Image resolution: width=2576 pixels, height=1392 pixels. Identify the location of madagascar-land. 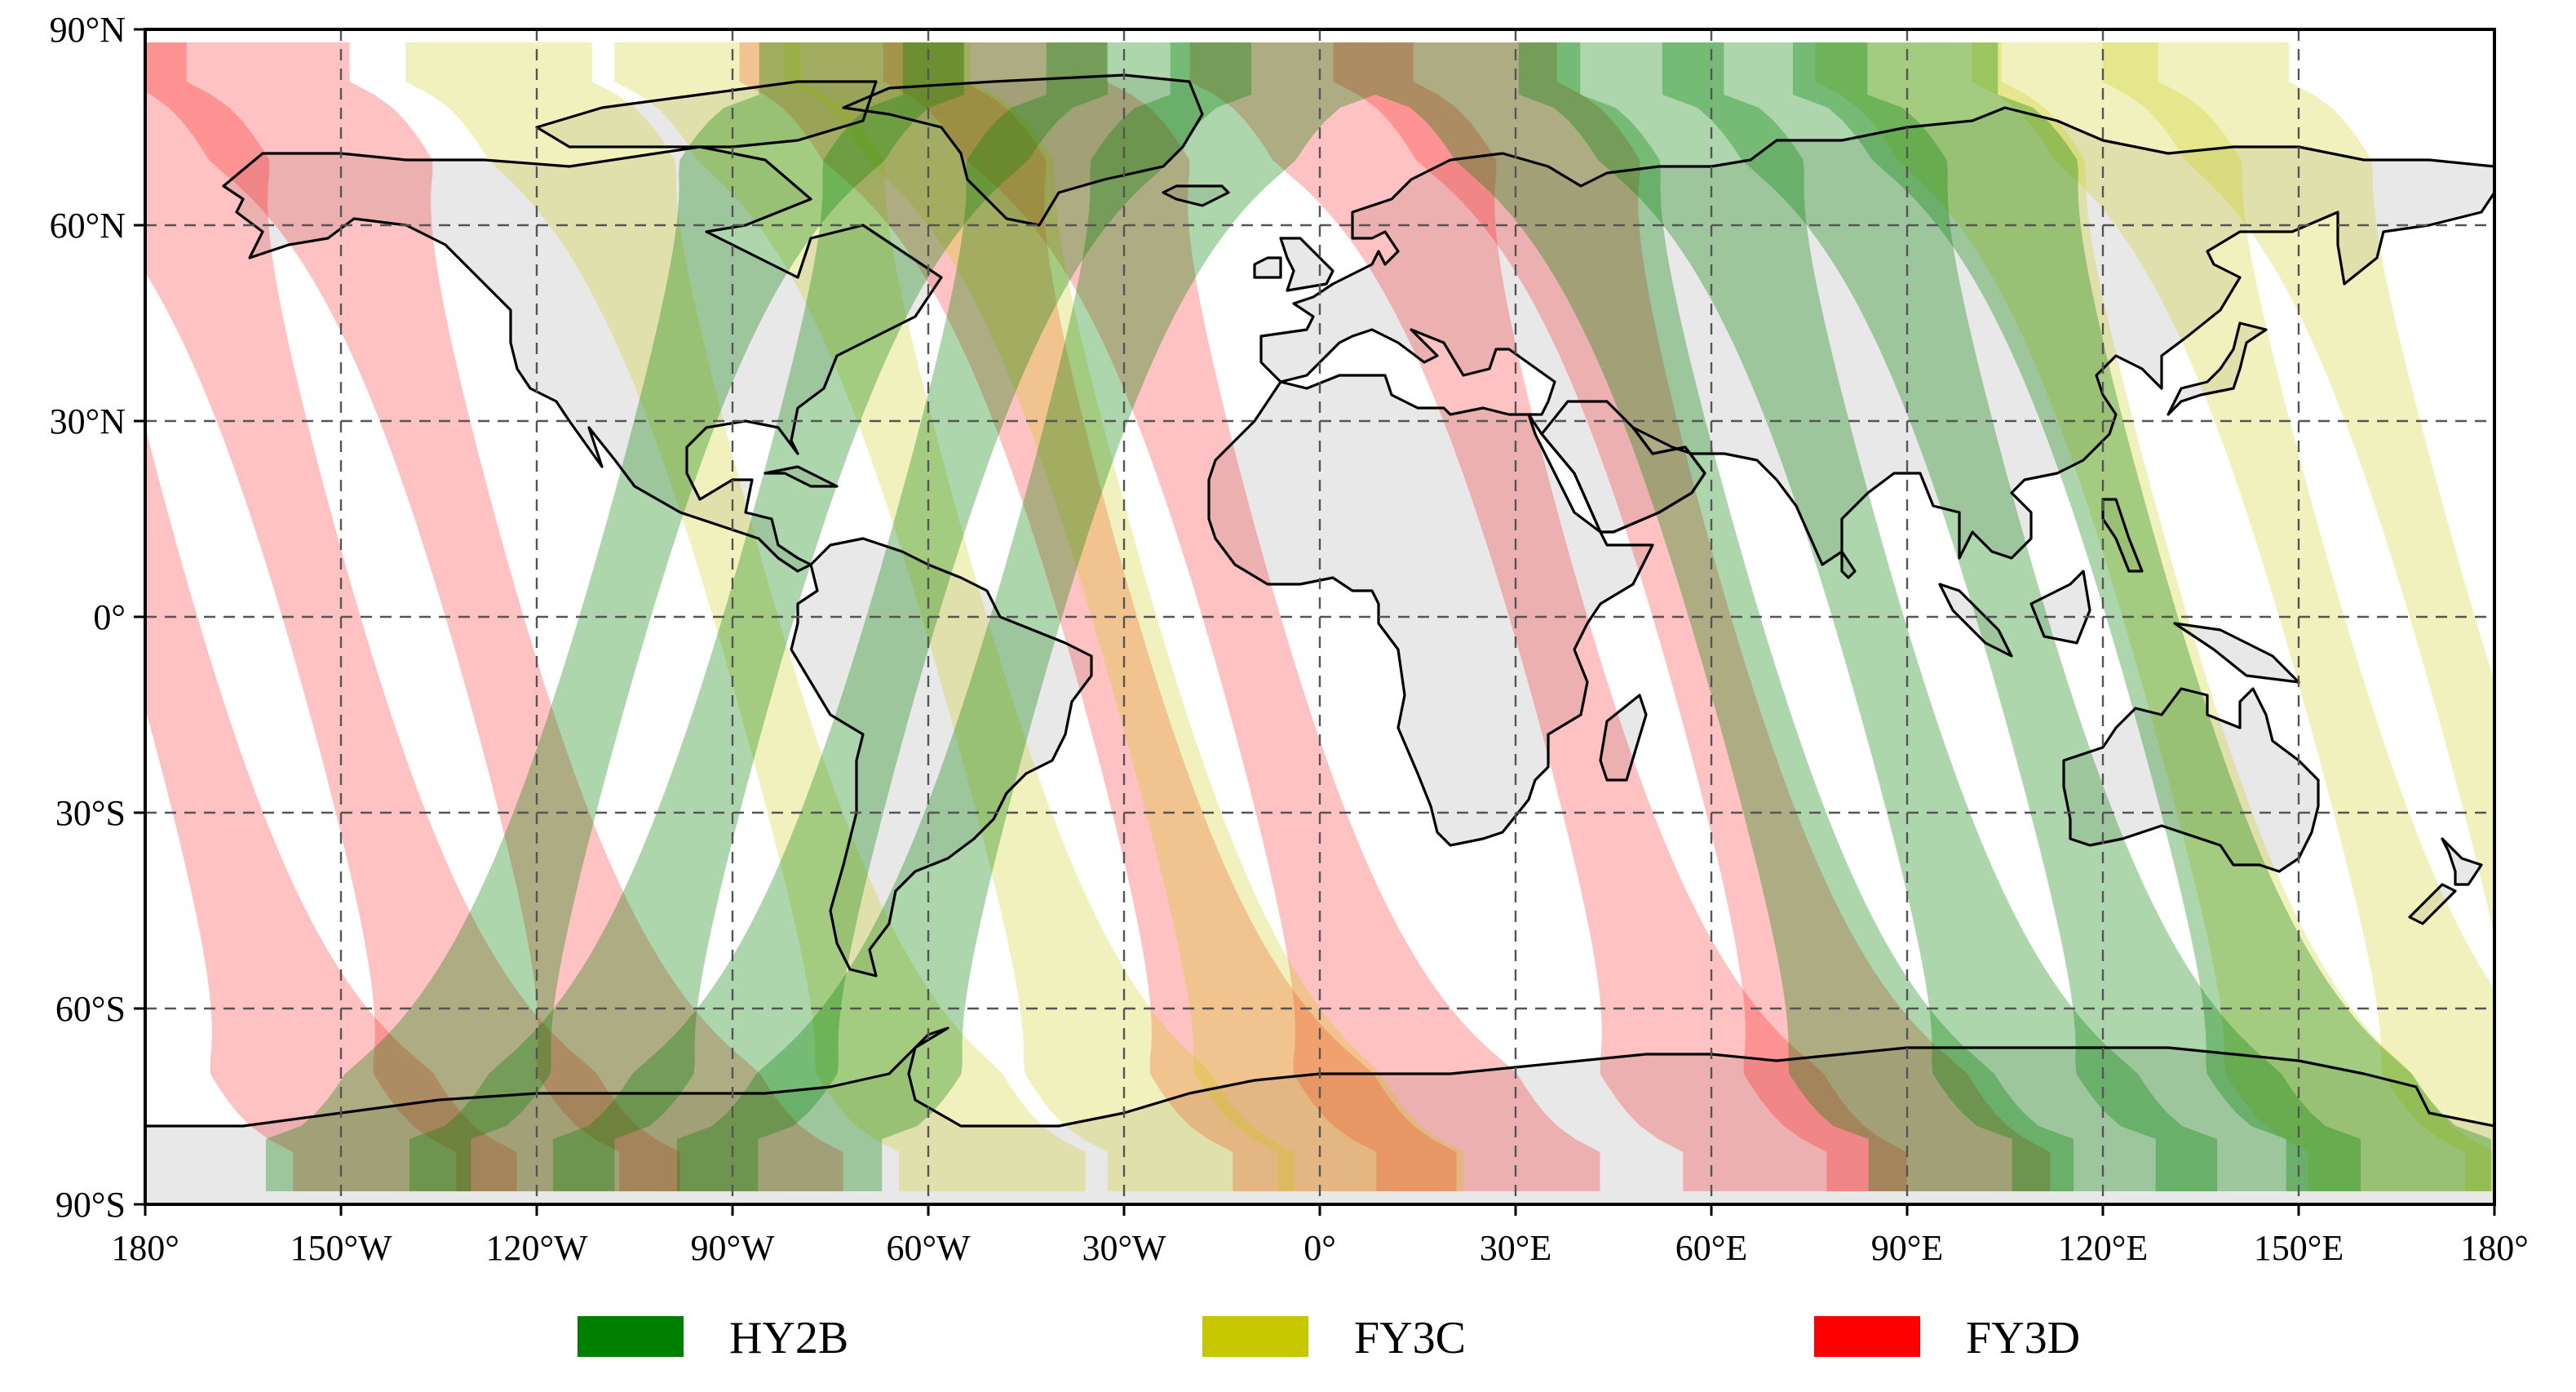
(1623, 738).